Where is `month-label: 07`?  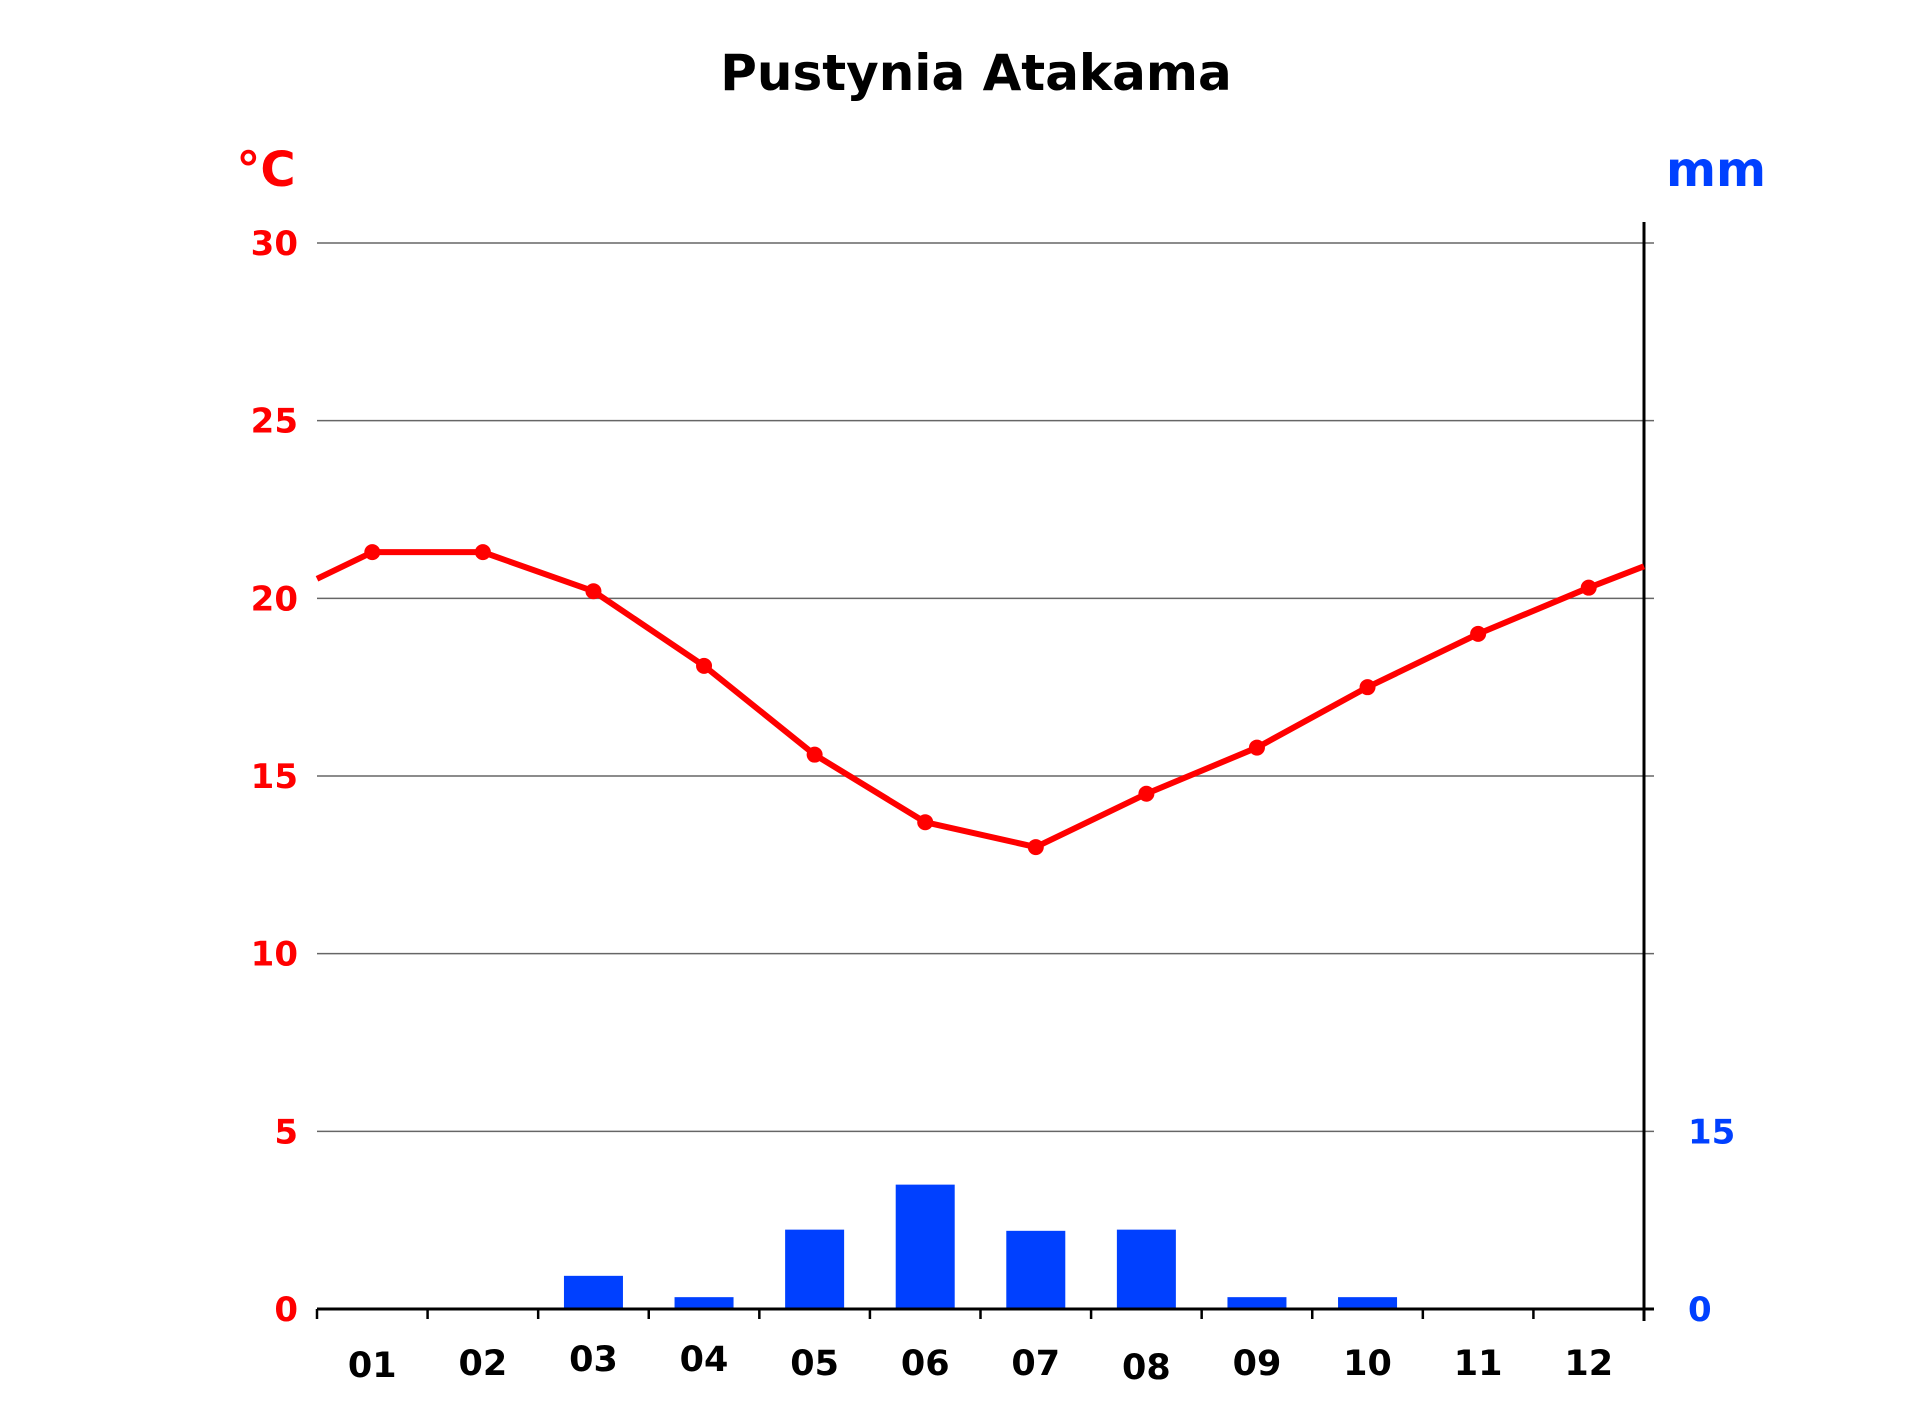 month-label: 07 is located at coordinates (1035, 1364).